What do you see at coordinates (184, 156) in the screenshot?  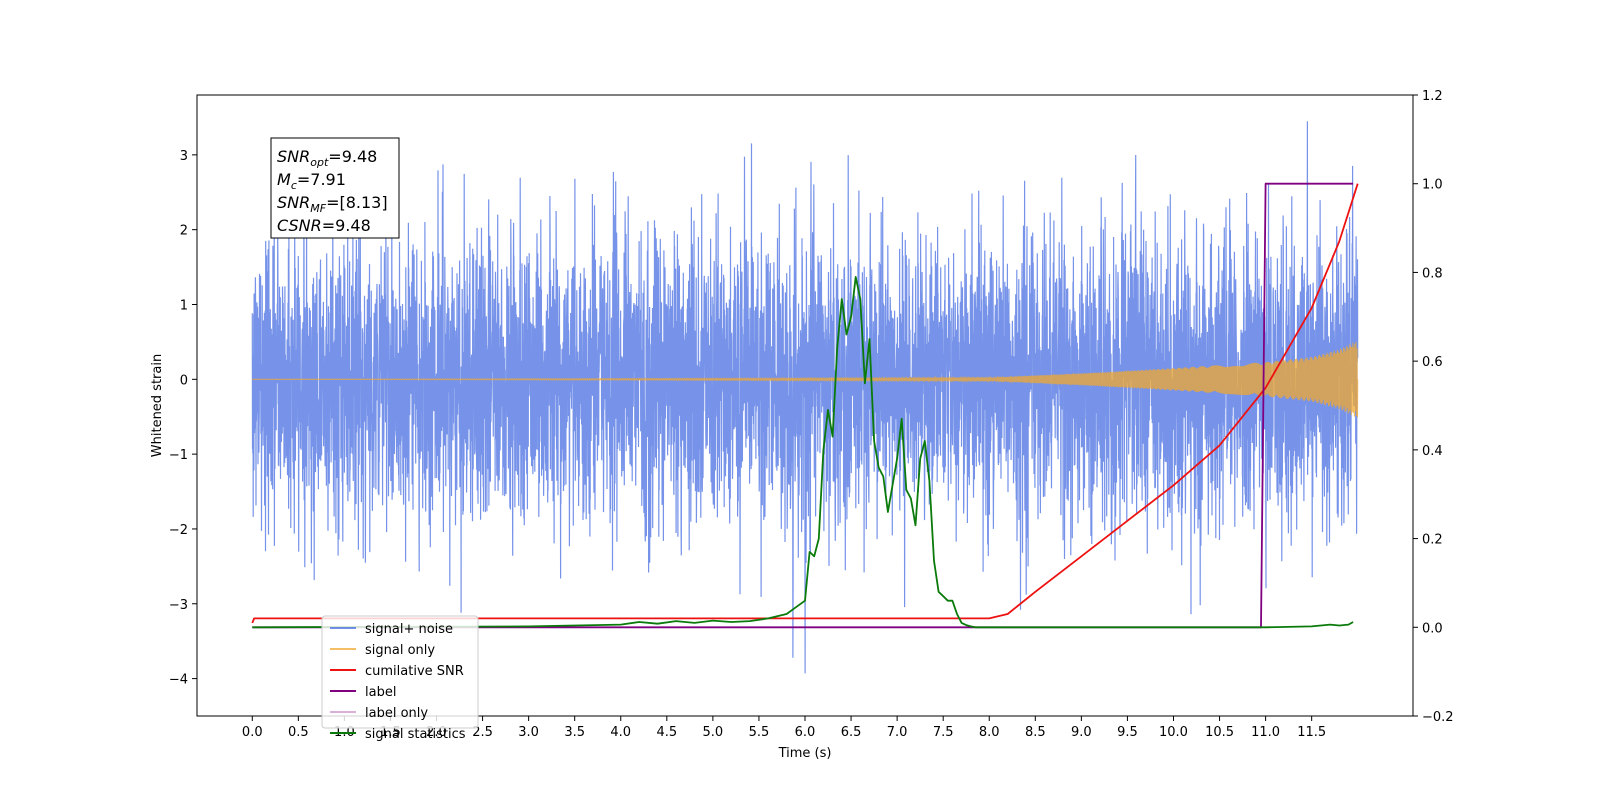 I see `y-tick-label: 3` at bounding box center [184, 156].